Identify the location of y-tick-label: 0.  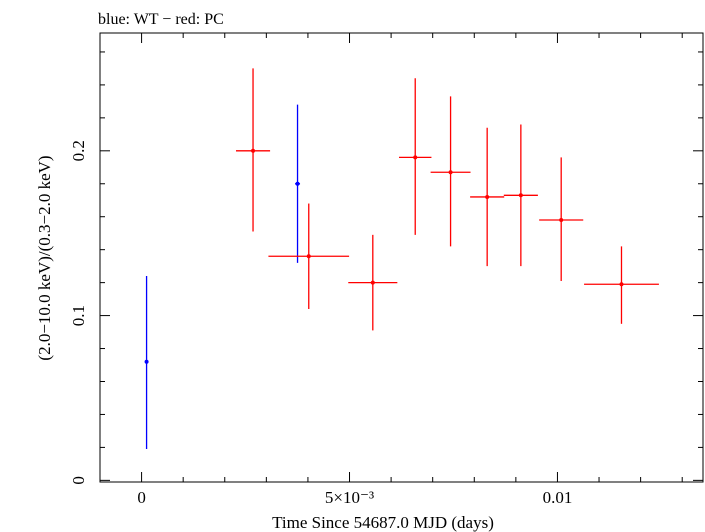
(78, 480).